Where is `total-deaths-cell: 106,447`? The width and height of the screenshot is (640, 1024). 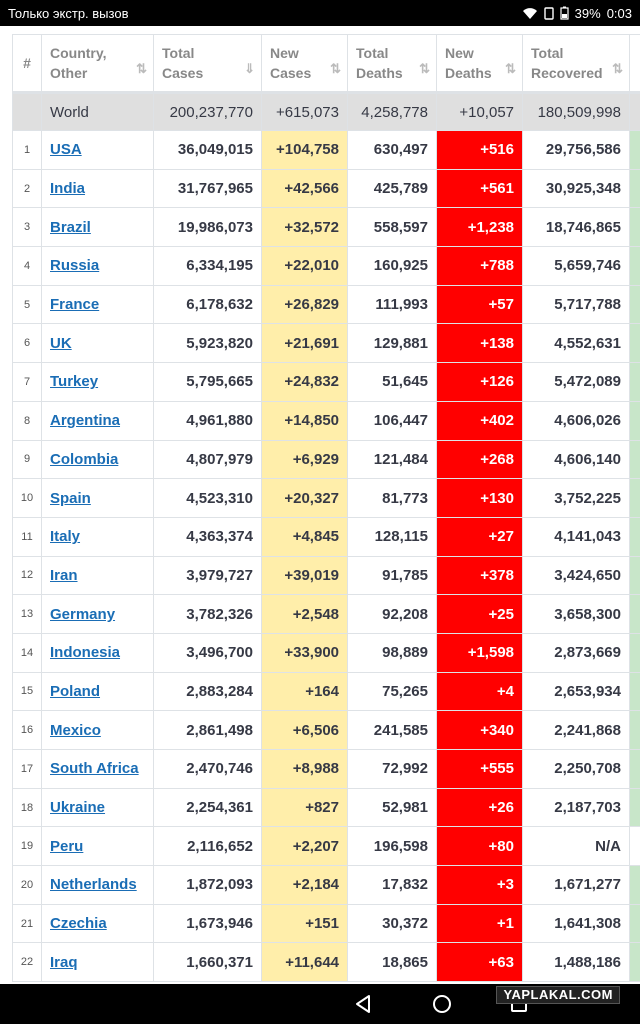 total-deaths-cell: 106,447 is located at coordinates (392, 420).